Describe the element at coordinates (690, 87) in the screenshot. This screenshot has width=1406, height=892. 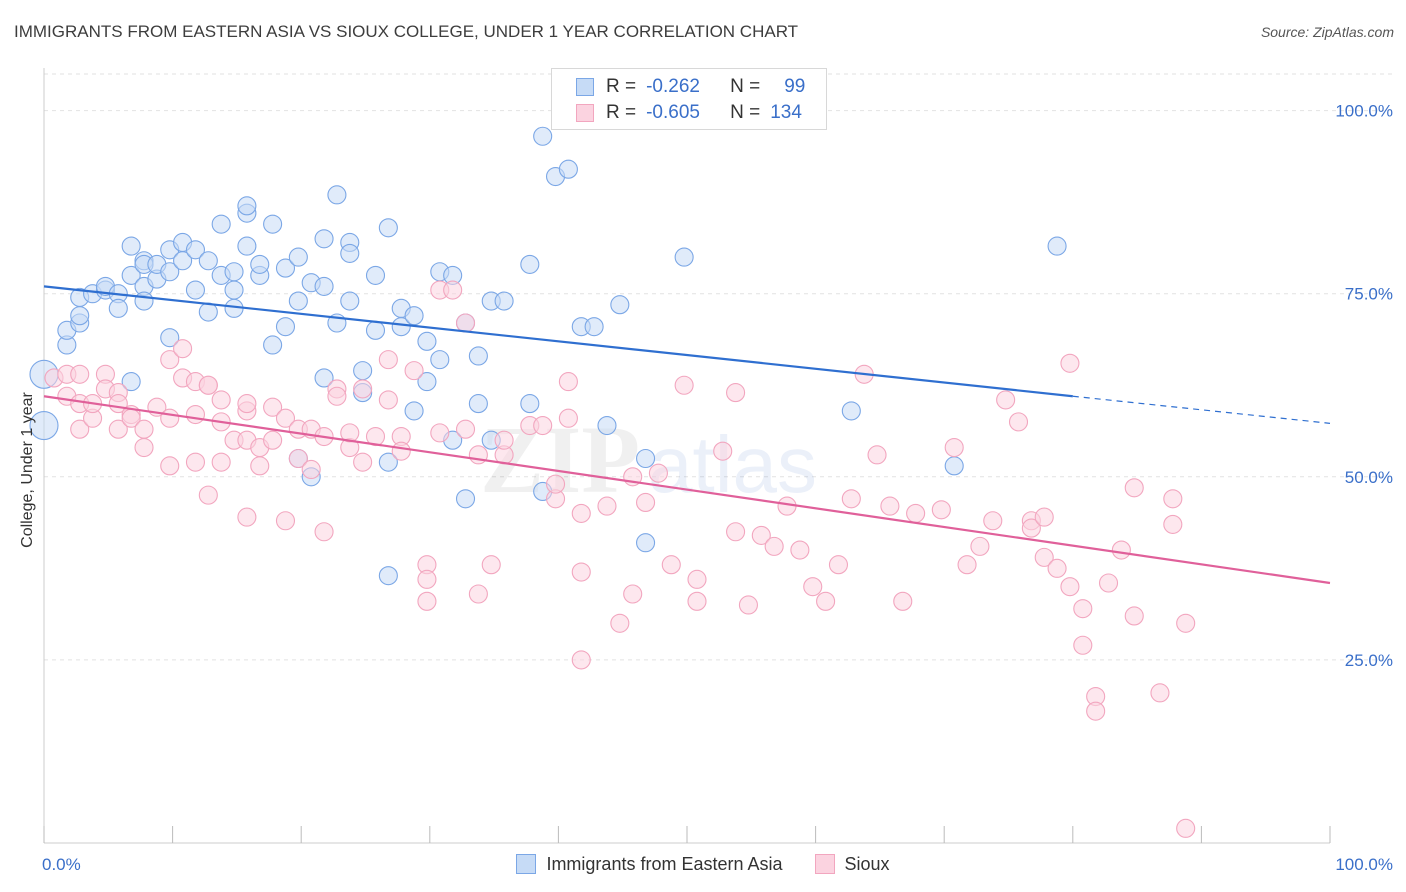
I see `stats-row-immigrants: R = -0.262 N = 99` at that location.